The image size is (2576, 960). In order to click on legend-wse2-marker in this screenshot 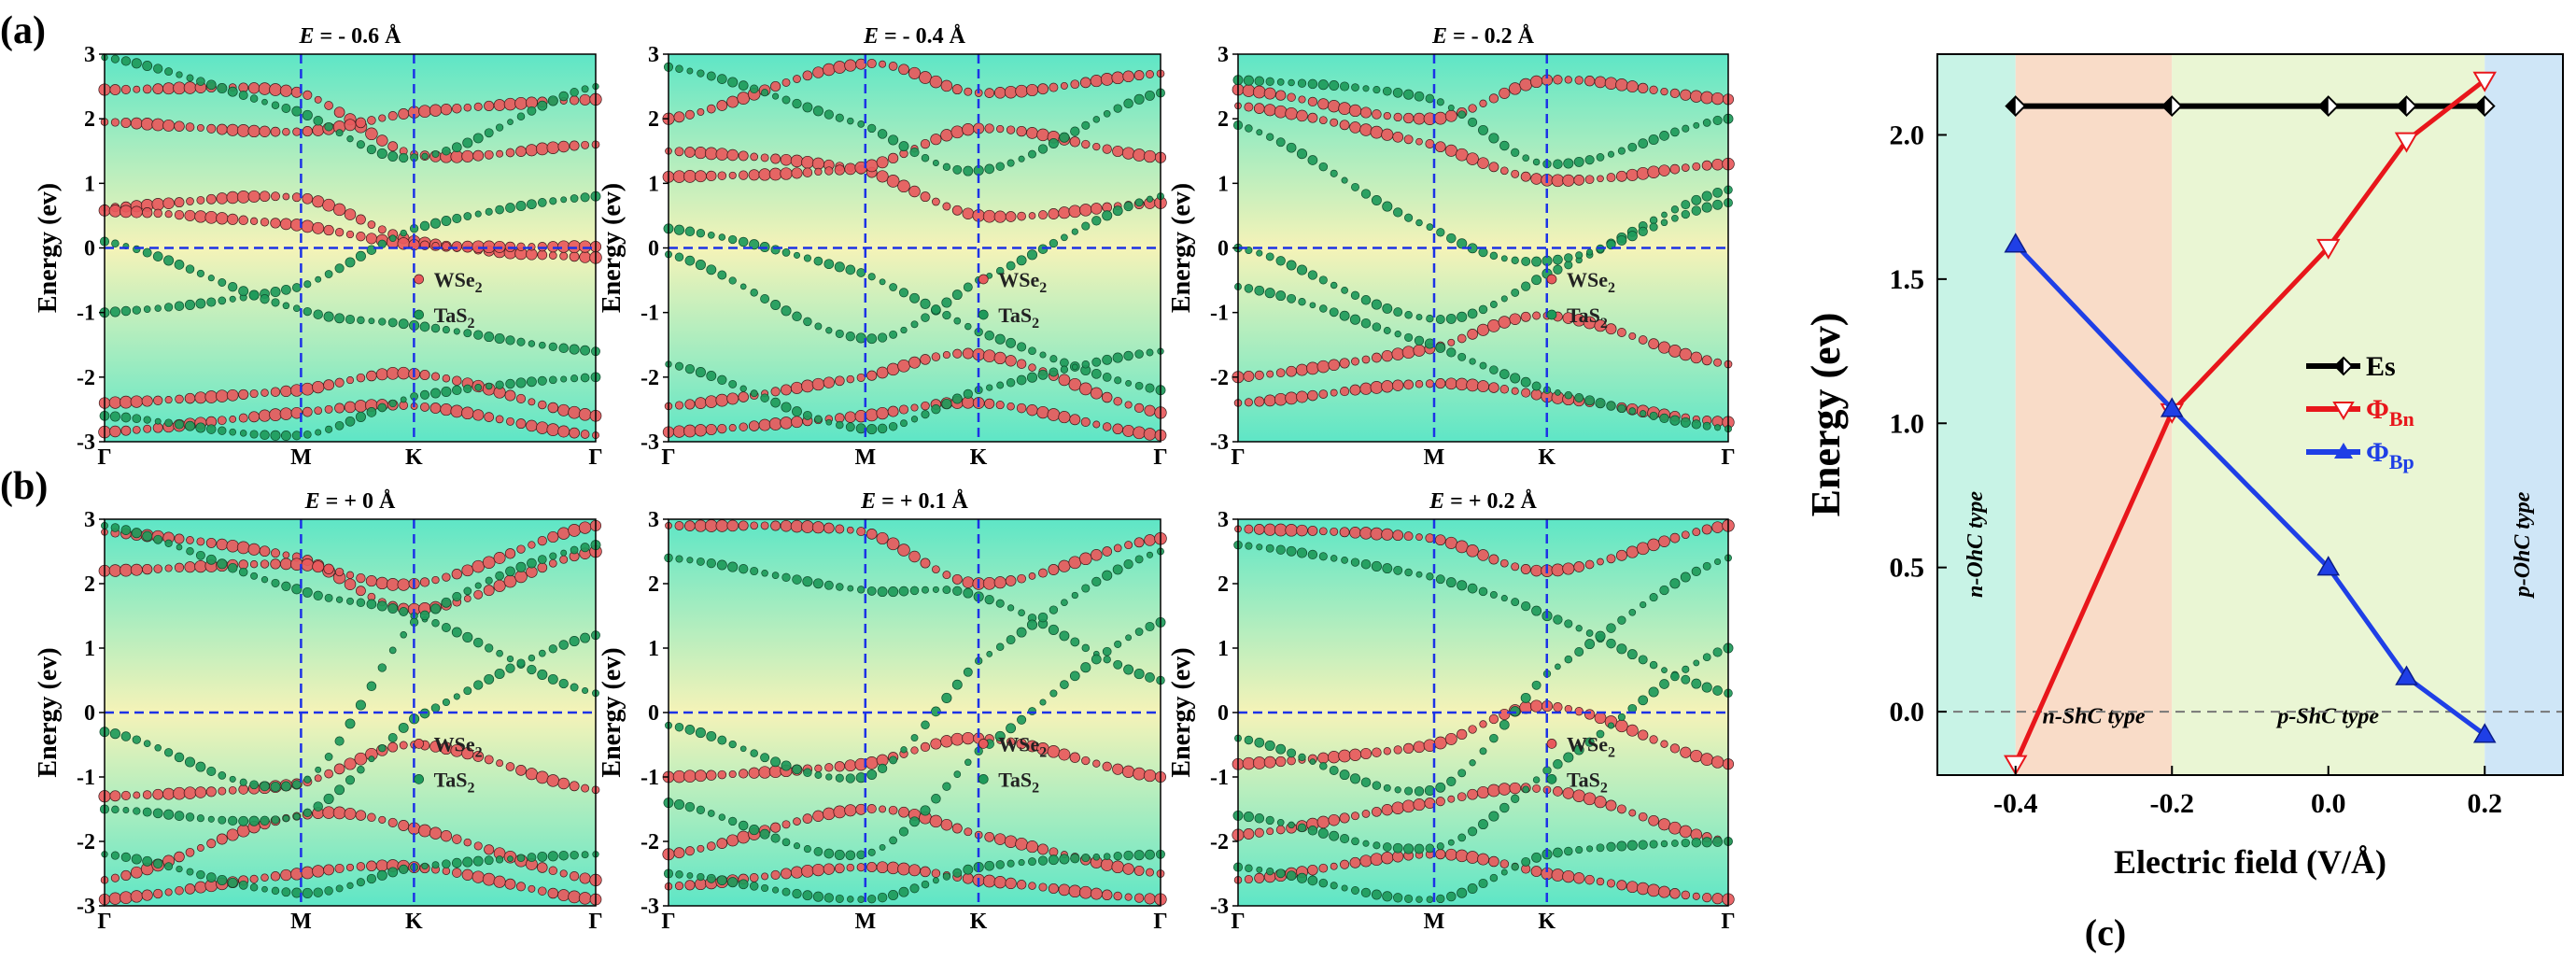, I will do `click(984, 744)`.